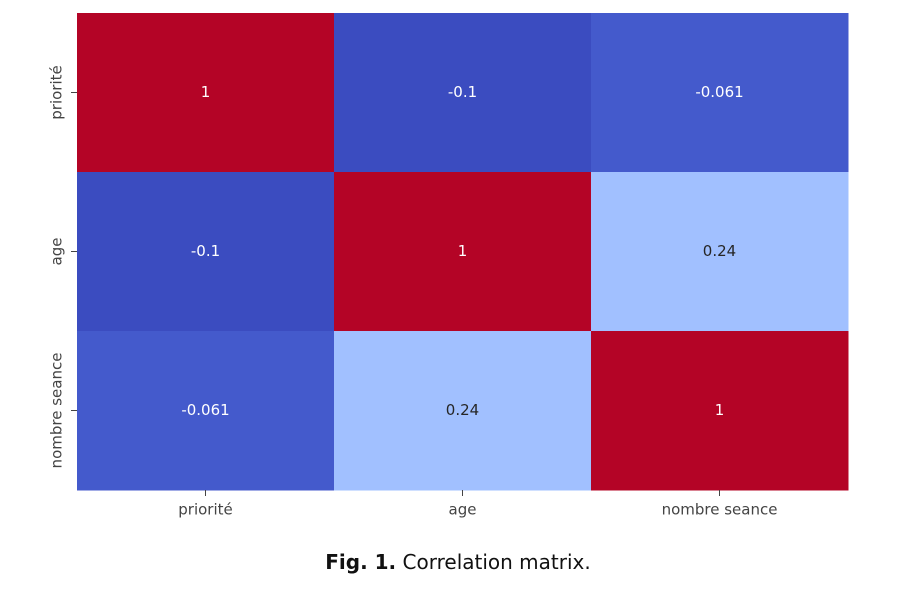 This screenshot has height=591, width=897. I want to click on x-tick-label: nombre seance, so click(720, 510).